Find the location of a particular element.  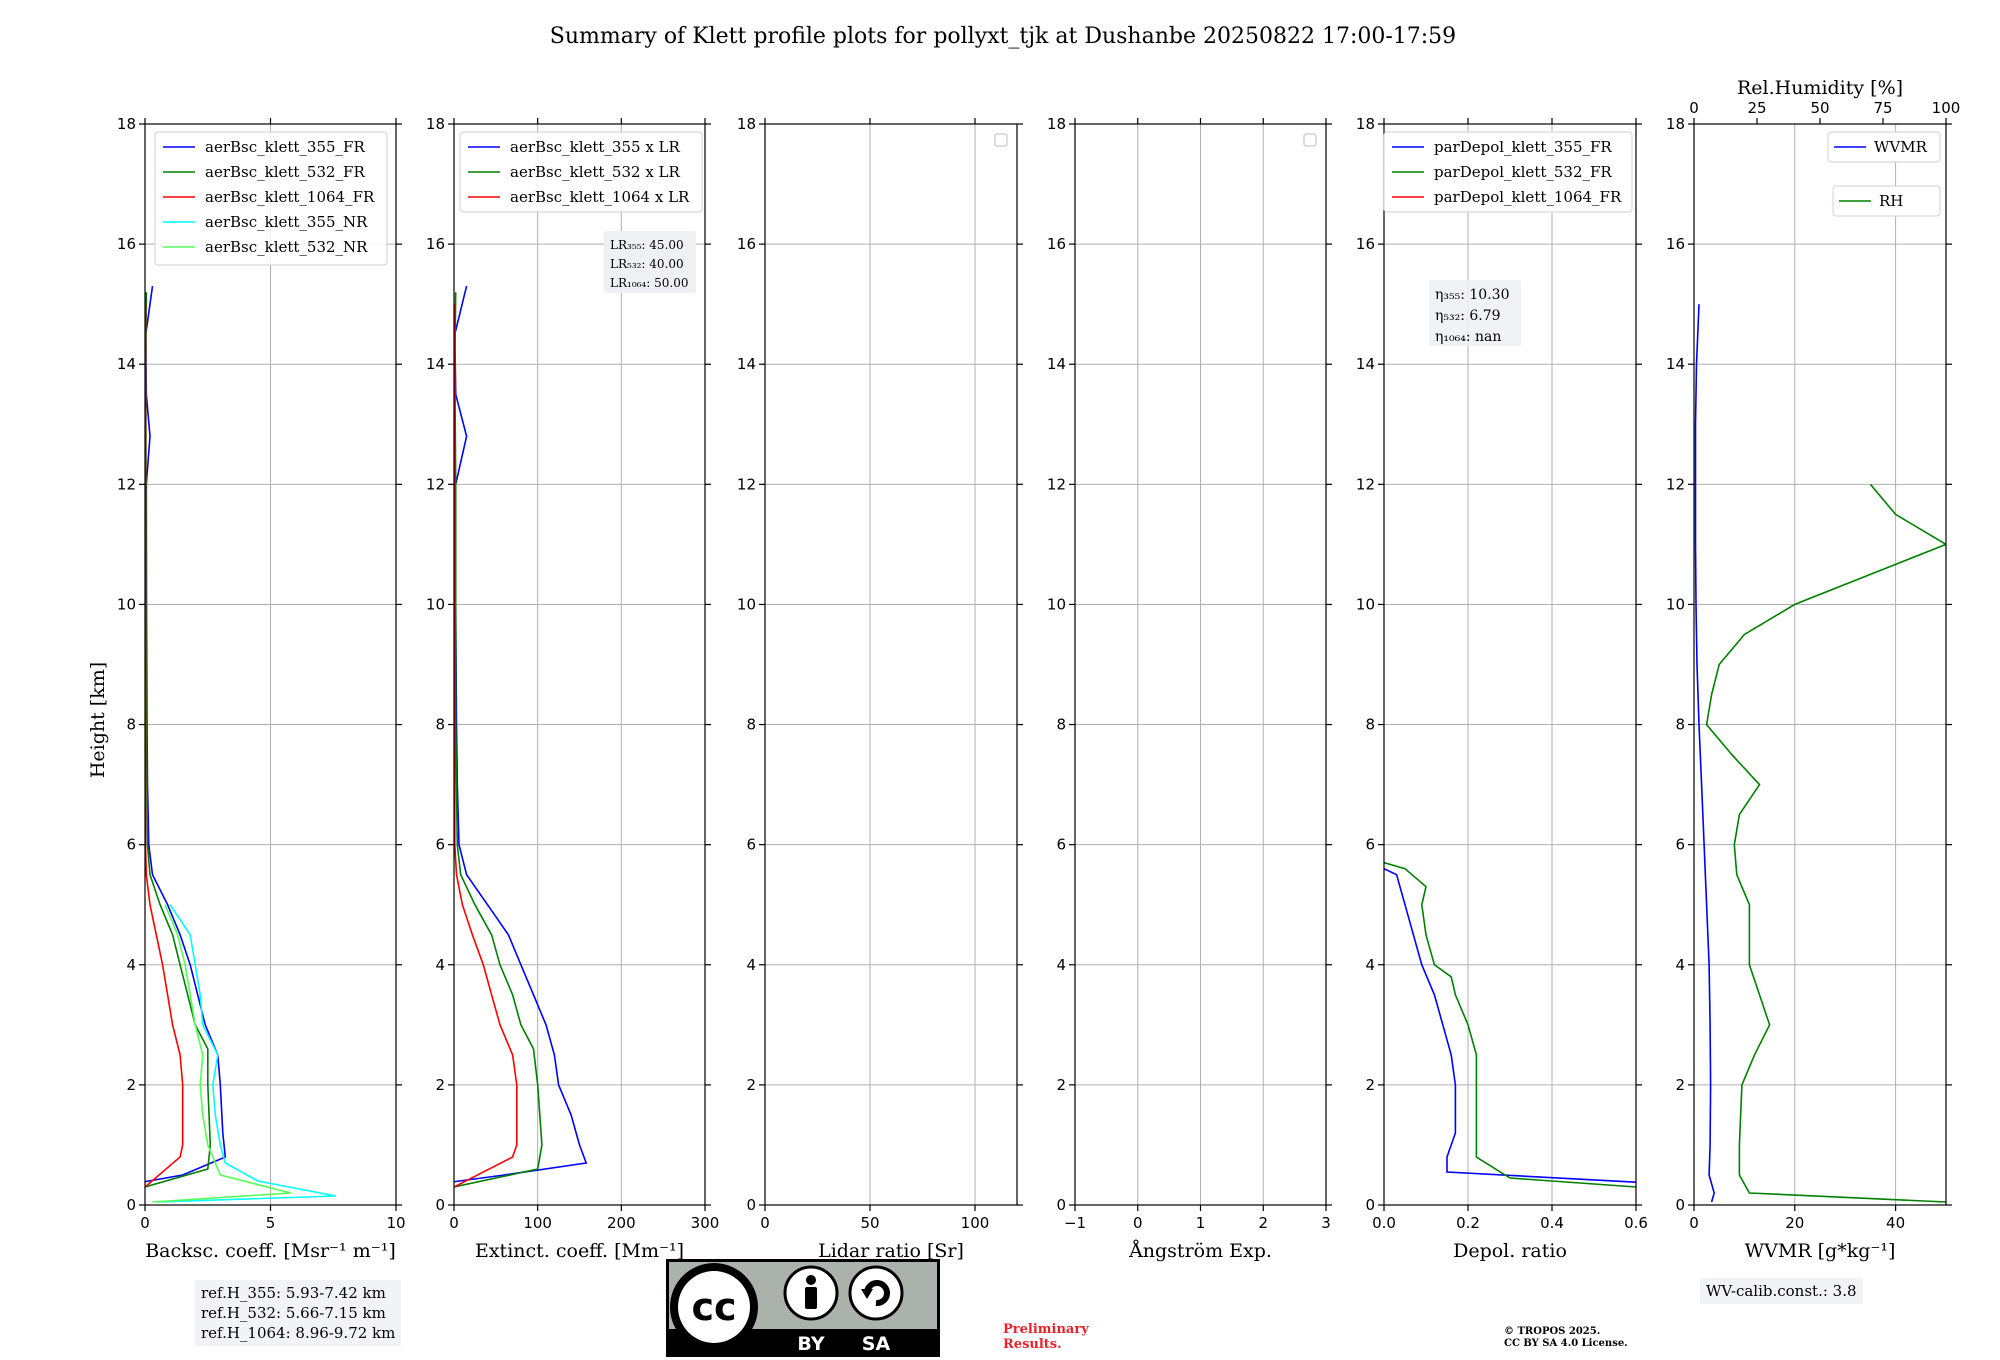

cc-by-sa-license-badge: cc BY SA is located at coordinates (803, 1308).